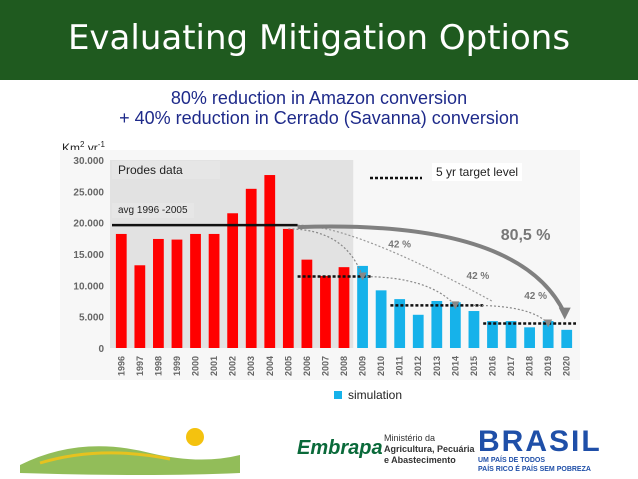  What do you see at coordinates (418, 366) in the screenshot?
I see `x-tick-label: 2012` at bounding box center [418, 366].